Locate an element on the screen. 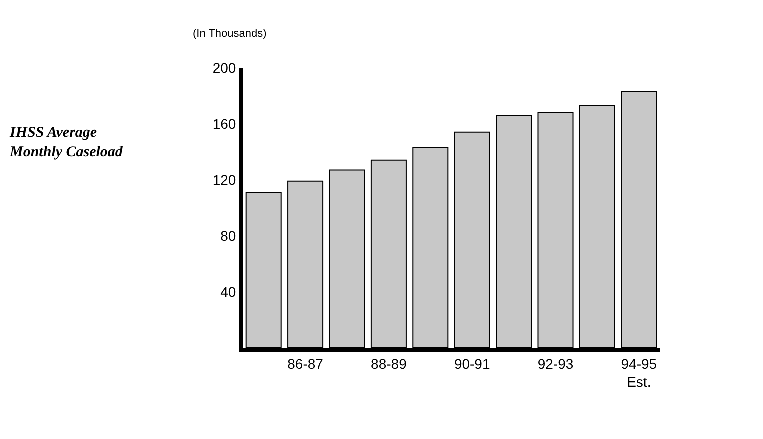  y-tick-label: 80 is located at coordinates (228, 236).